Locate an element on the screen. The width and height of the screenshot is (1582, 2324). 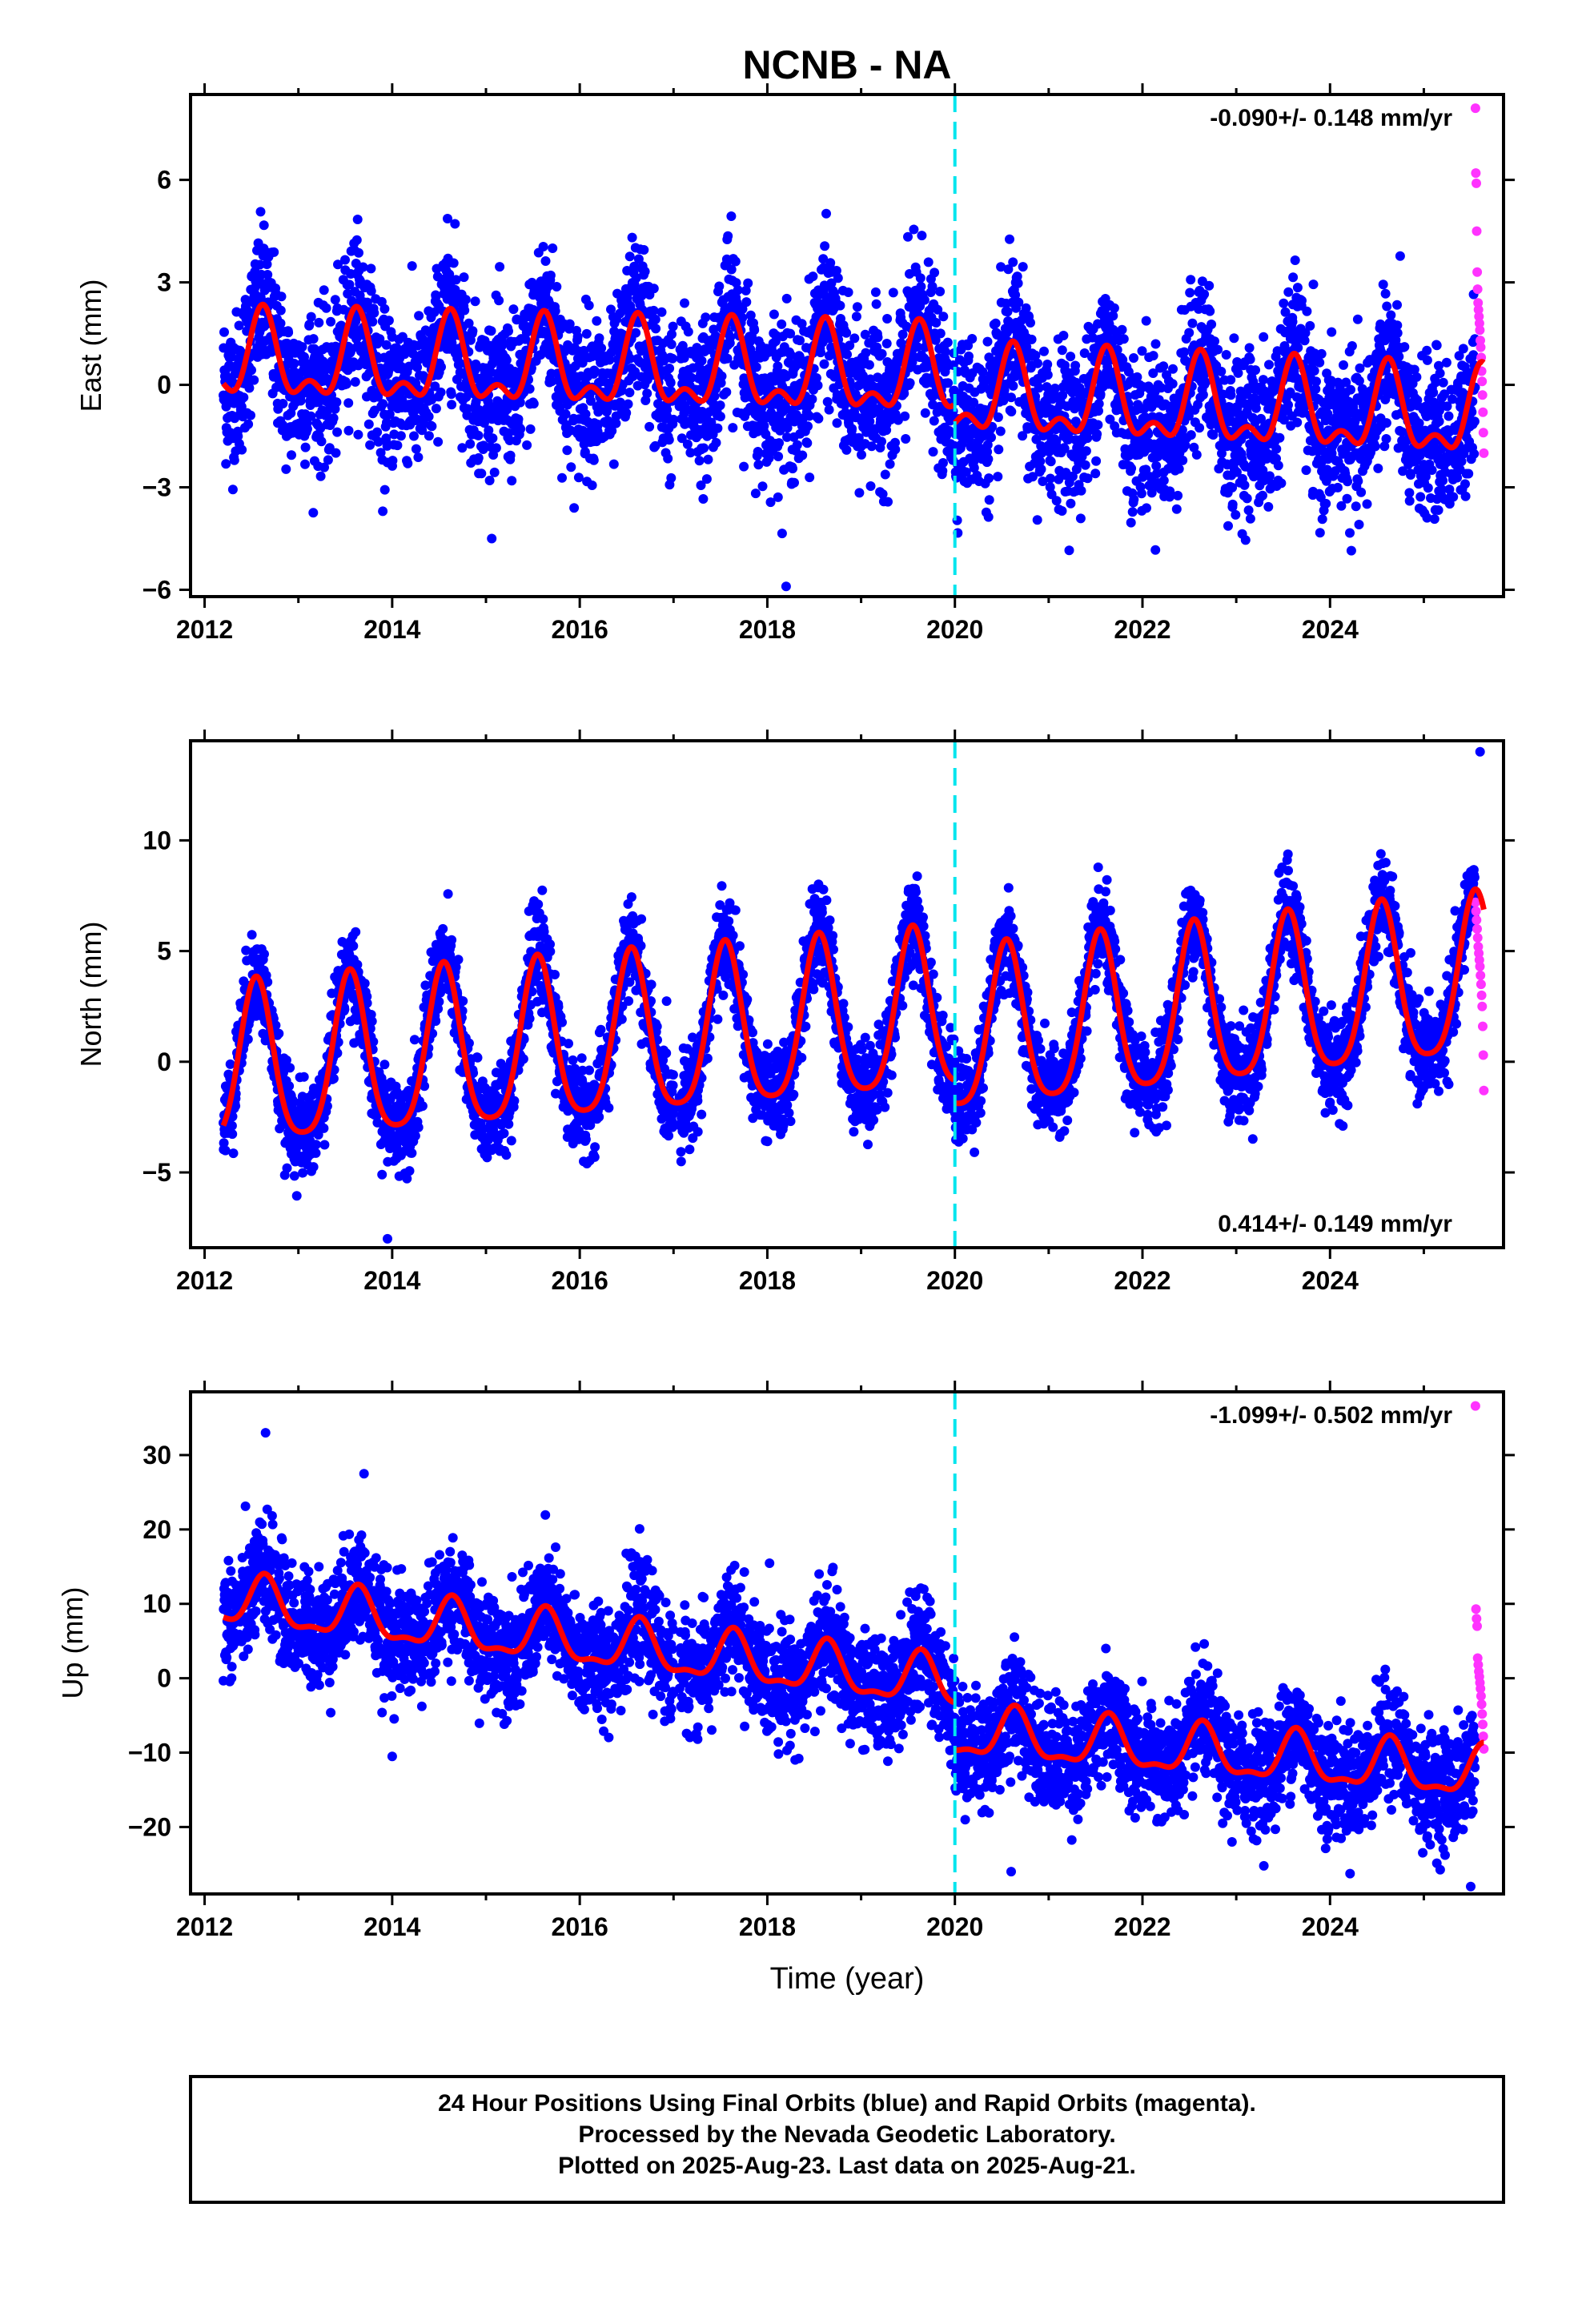
x-tick-label: 2020 is located at coordinates (955, 629).